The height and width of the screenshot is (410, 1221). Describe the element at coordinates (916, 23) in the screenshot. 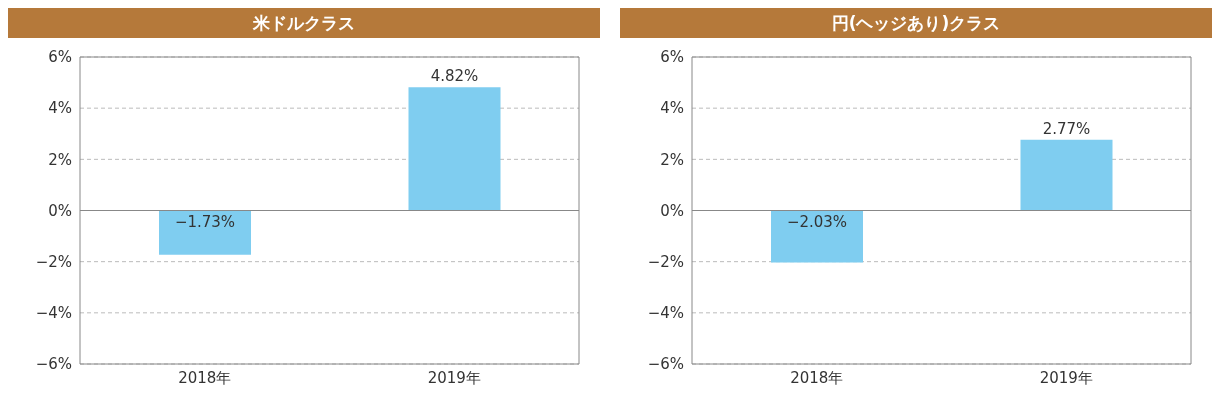

I see `chart-title: 円(ヘッジあり)クラス` at that location.